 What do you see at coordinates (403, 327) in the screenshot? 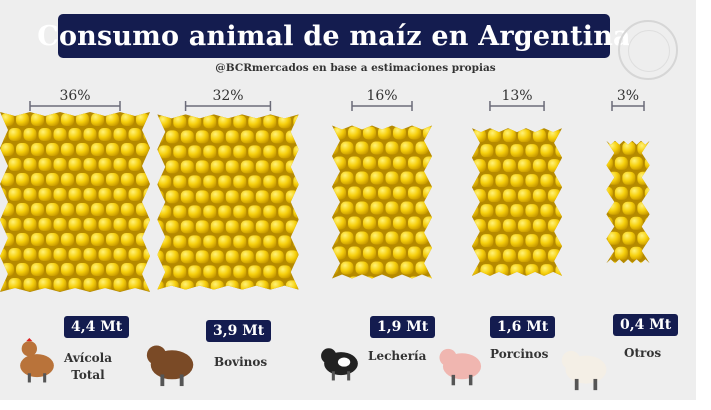
I see `value-box: 1,9 Mt` at bounding box center [403, 327].